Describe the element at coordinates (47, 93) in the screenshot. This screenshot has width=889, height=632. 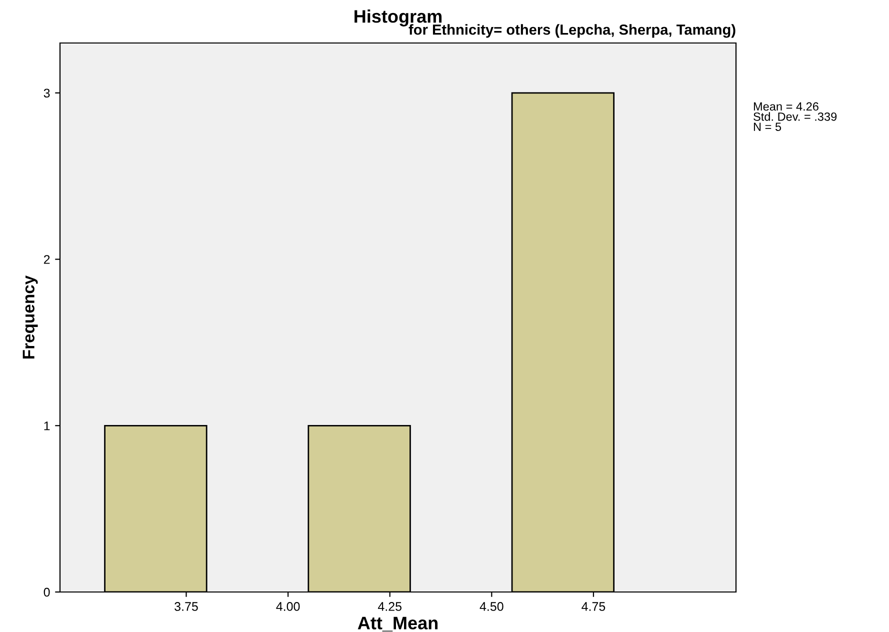
I see `y-tick-label: 3` at that location.